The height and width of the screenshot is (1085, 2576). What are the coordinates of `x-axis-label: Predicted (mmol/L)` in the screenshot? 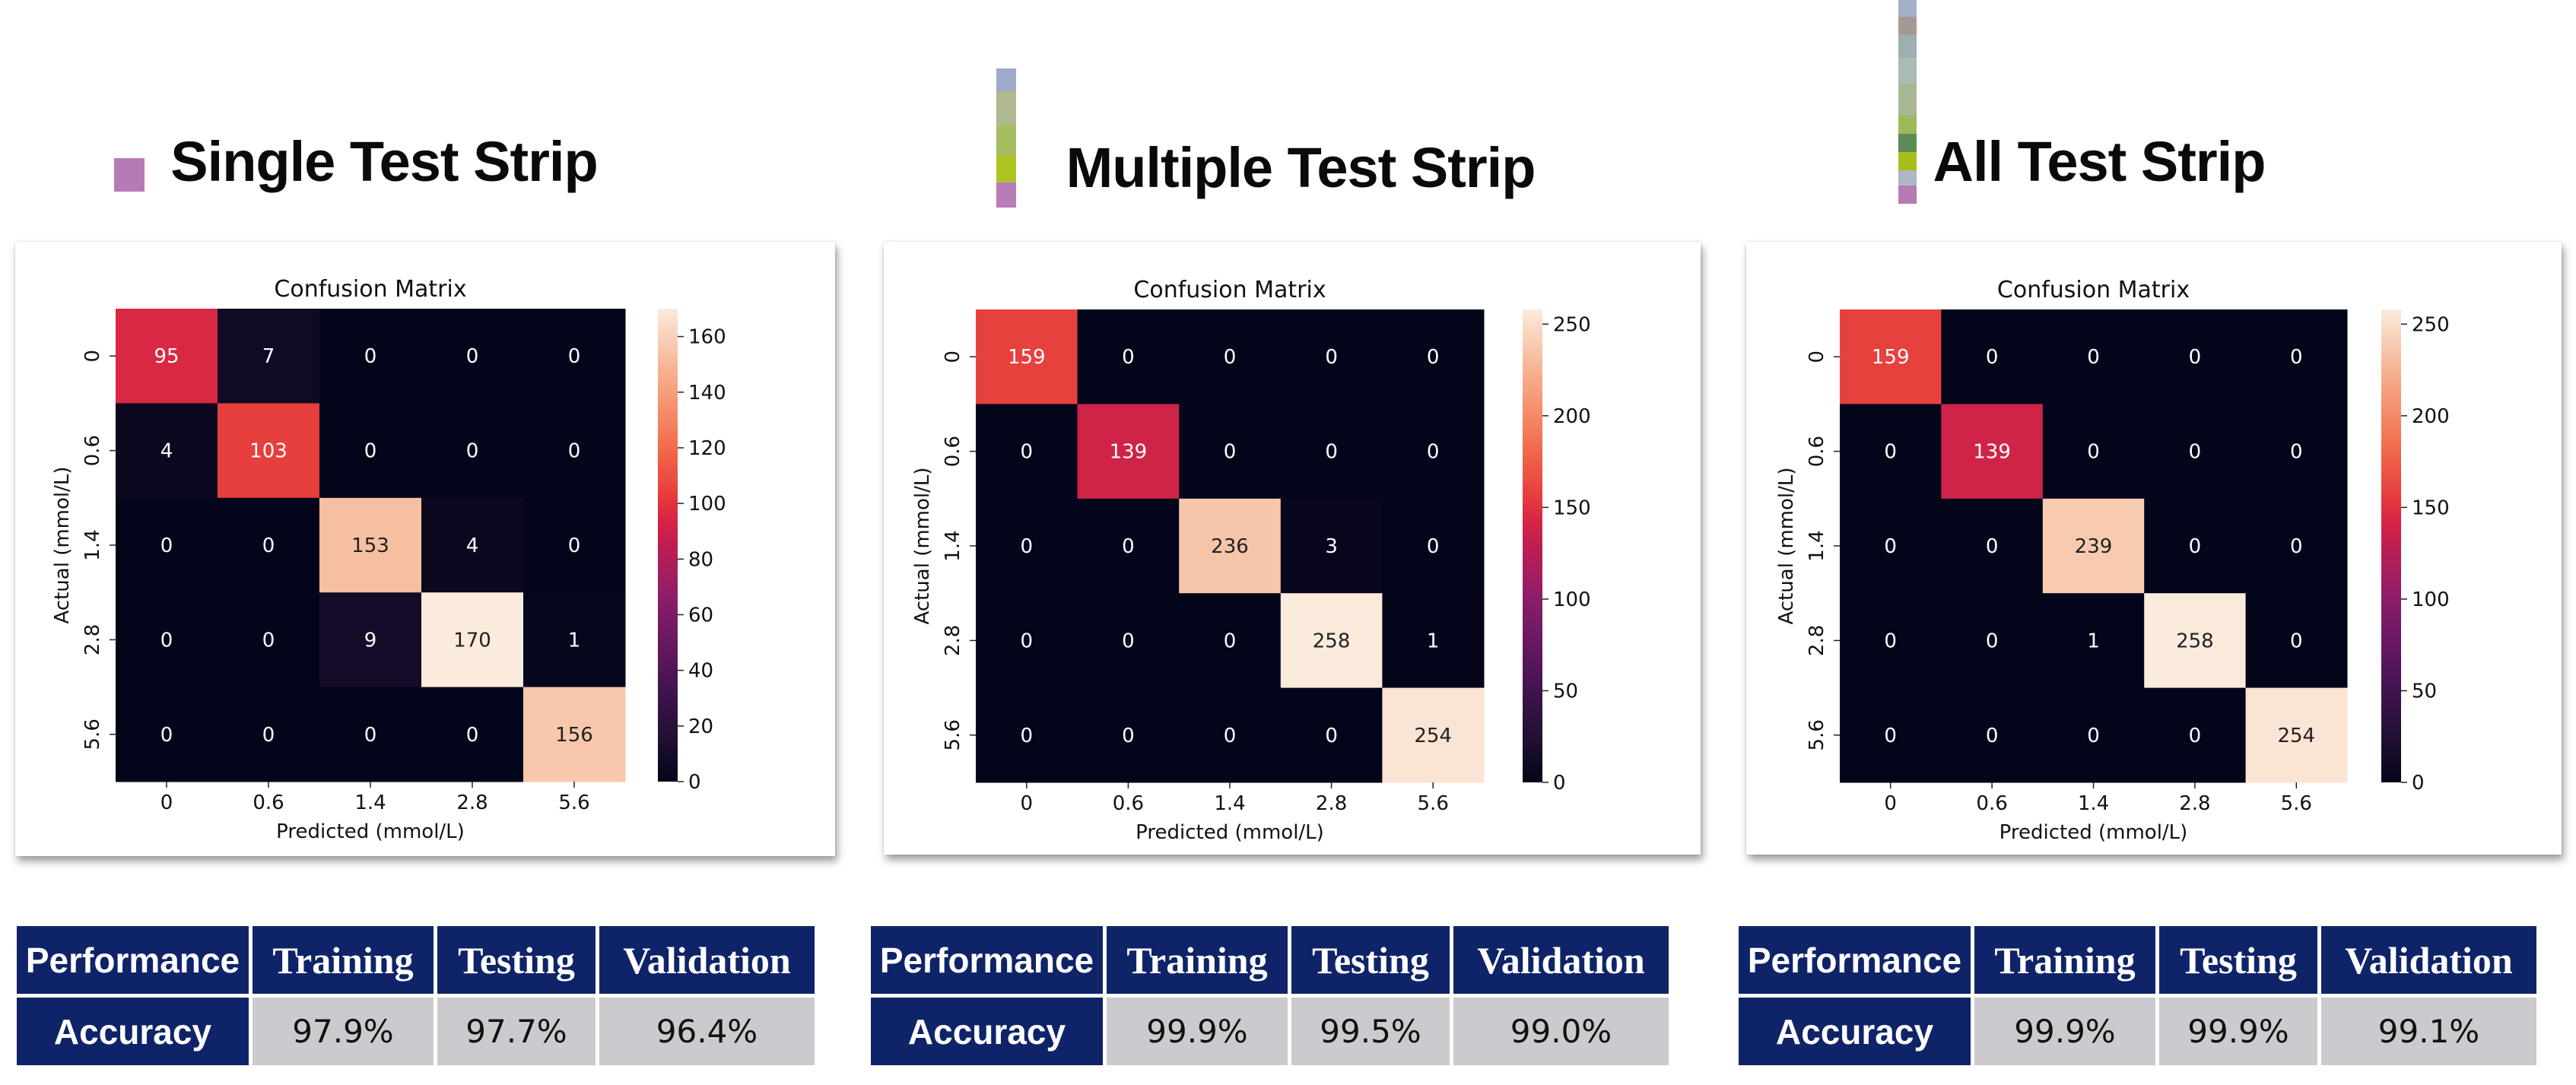 It's located at (1230, 832).